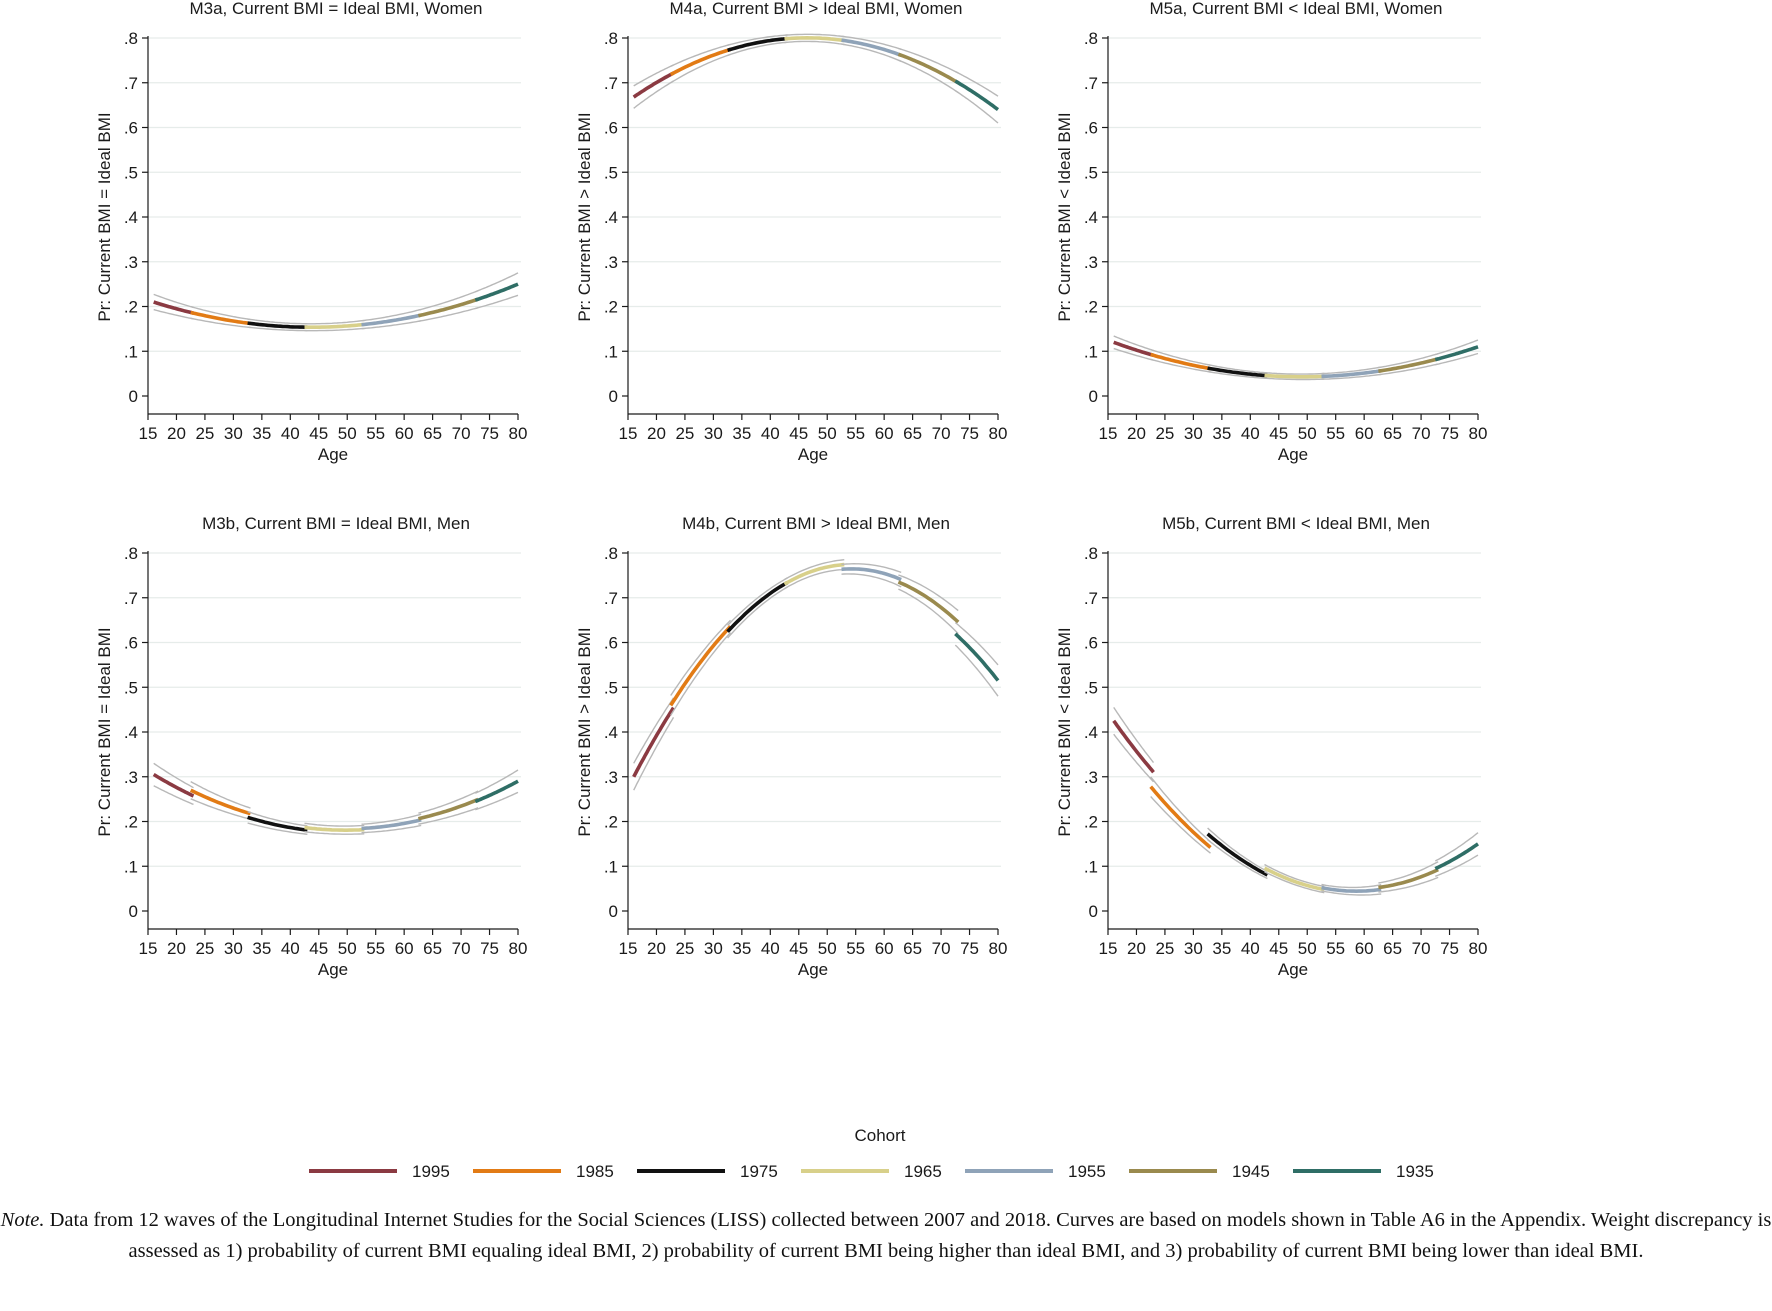 The width and height of the screenshot is (1772, 1311). I want to click on legend-items: 1995 1985 1975 1965 1955 1945 1935, so click(871, 1171).